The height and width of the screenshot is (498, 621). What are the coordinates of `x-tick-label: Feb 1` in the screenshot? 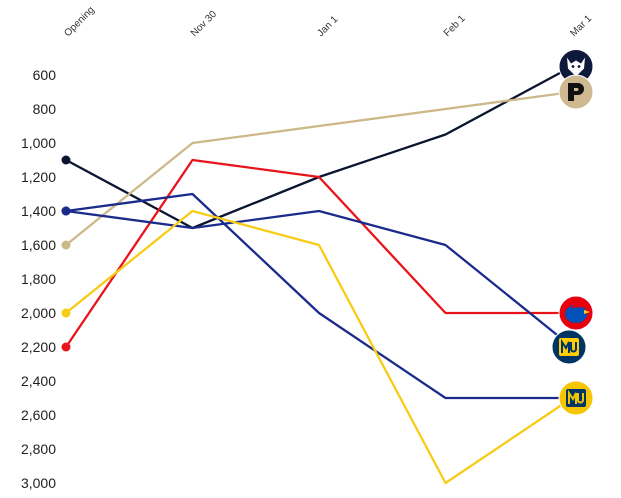 It's located at (455, 26).